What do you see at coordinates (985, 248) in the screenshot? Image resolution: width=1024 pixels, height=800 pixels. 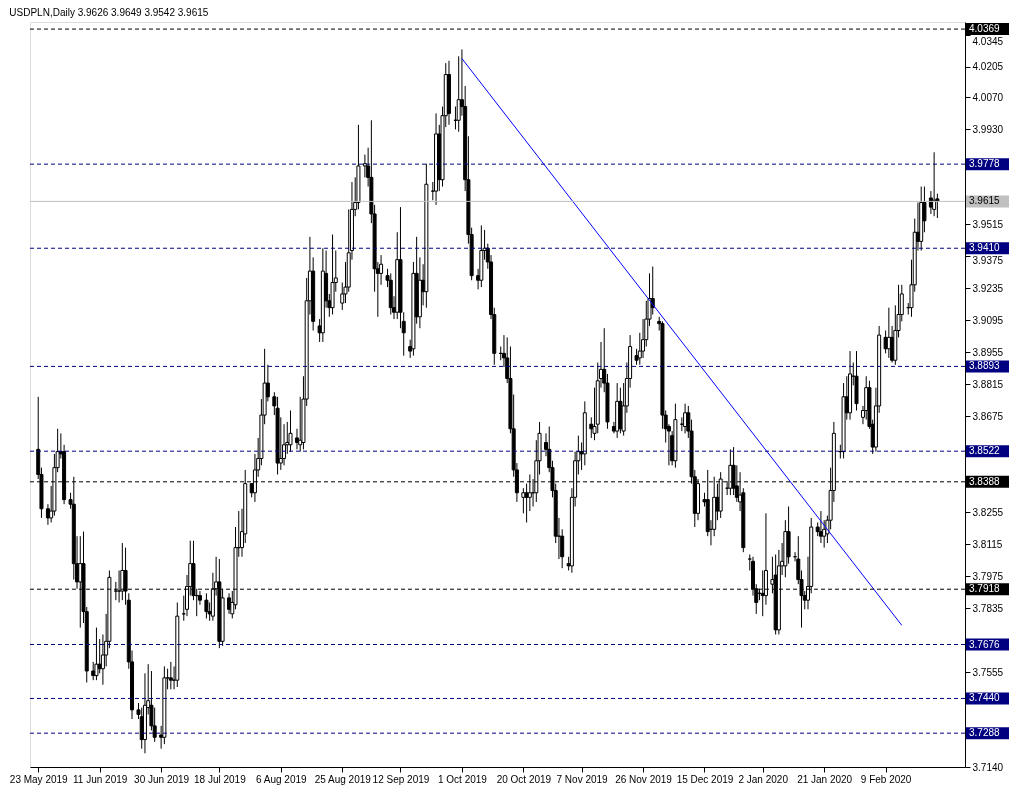 I see `ref-line-label: 3.9410` at bounding box center [985, 248].